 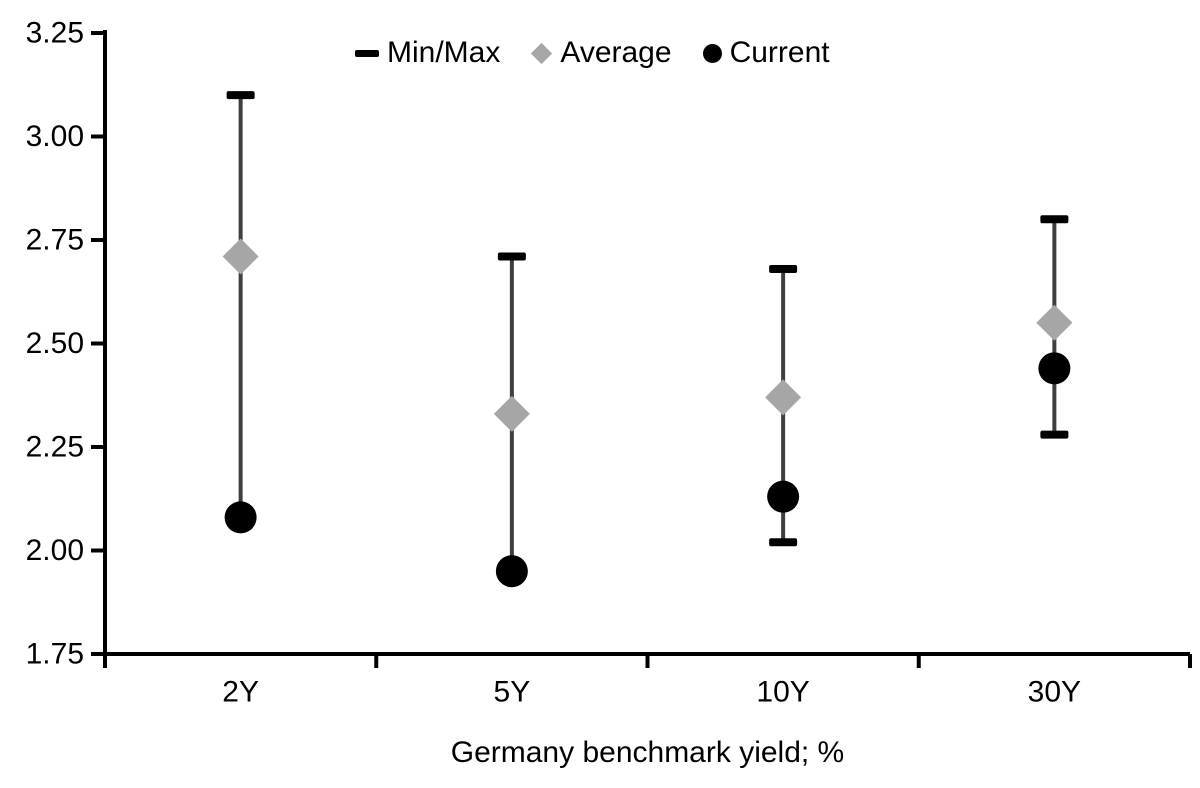 I want to click on y-tick-label: 2.00, so click(x=55, y=550).